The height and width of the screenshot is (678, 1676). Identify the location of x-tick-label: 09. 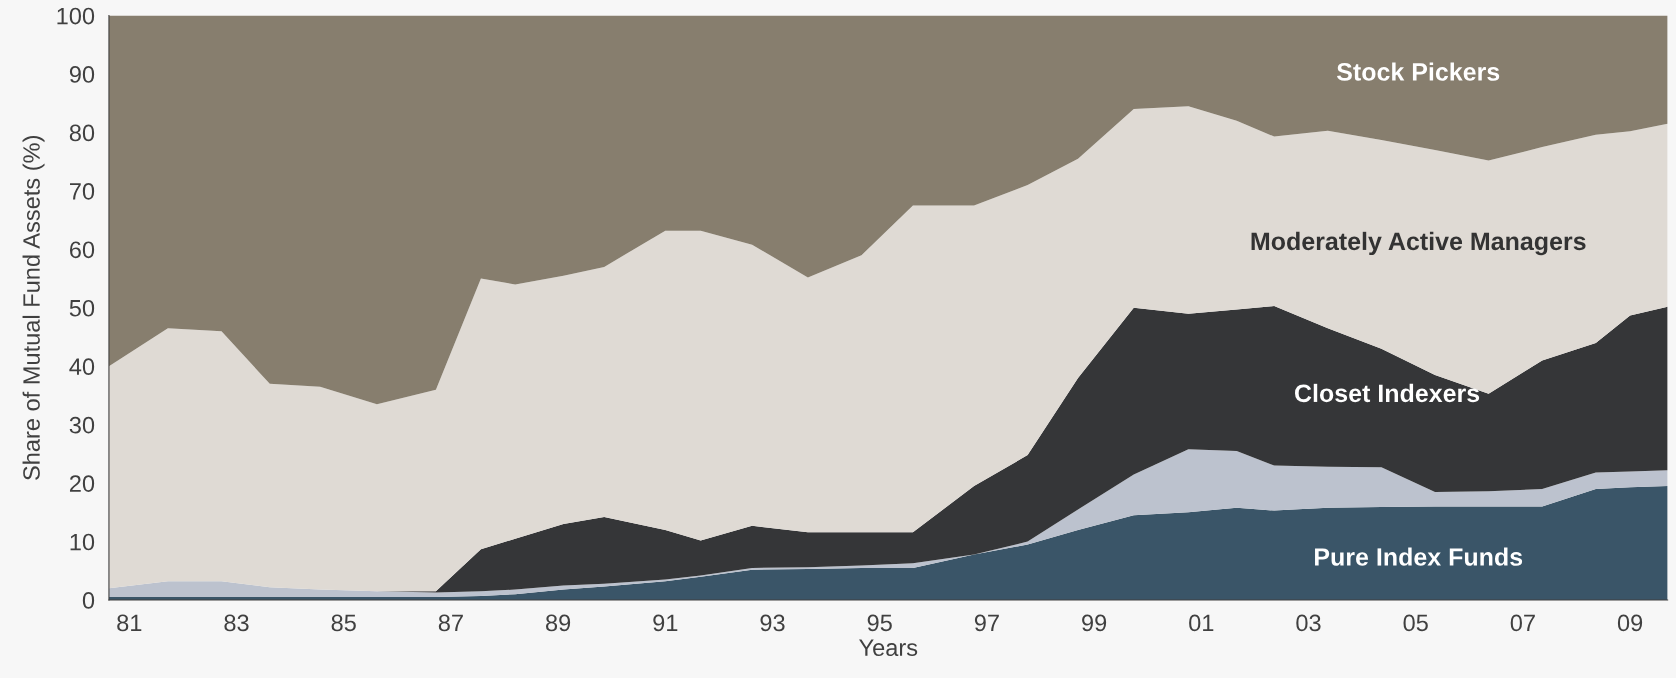
(1630, 623).